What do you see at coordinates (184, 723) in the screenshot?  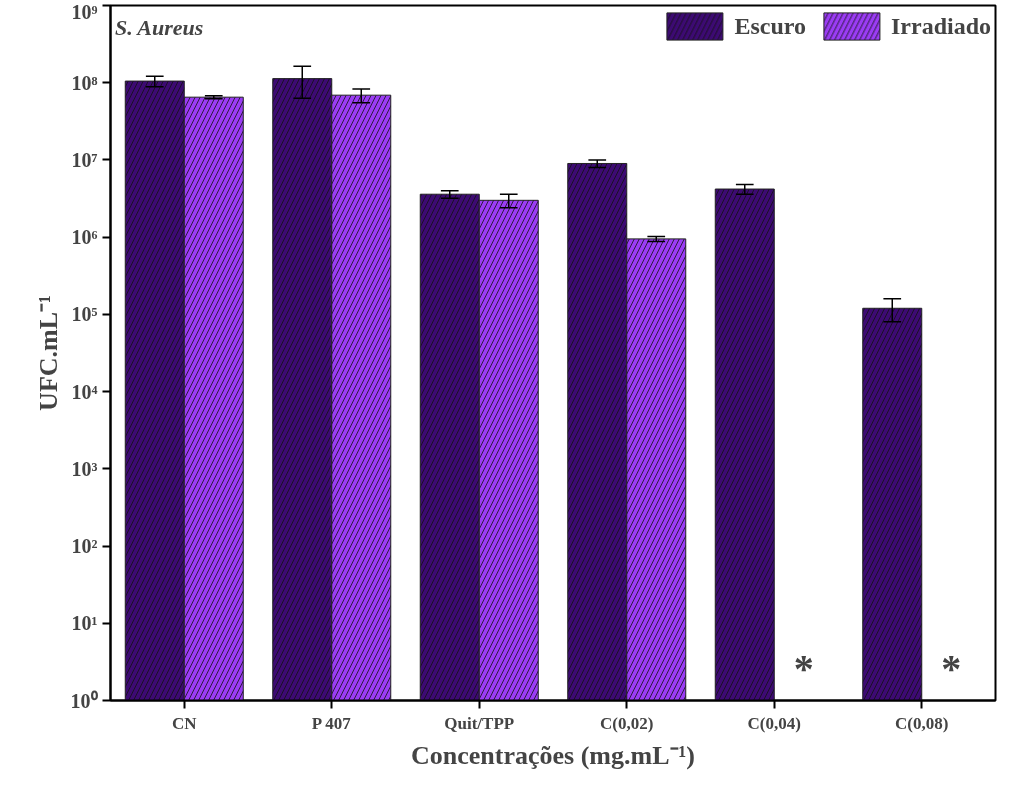 I see `x-tick-label: CN` at bounding box center [184, 723].